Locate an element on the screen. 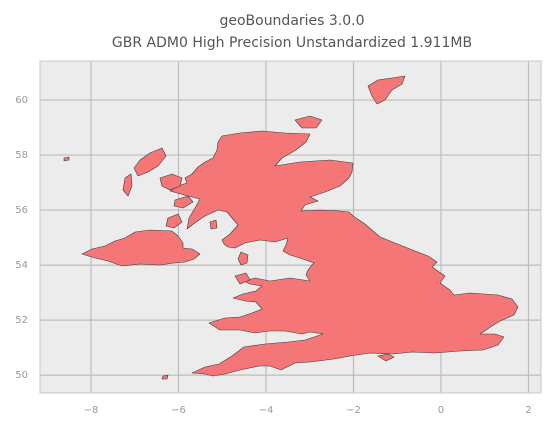  shetland is located at coordinates (386, 90).